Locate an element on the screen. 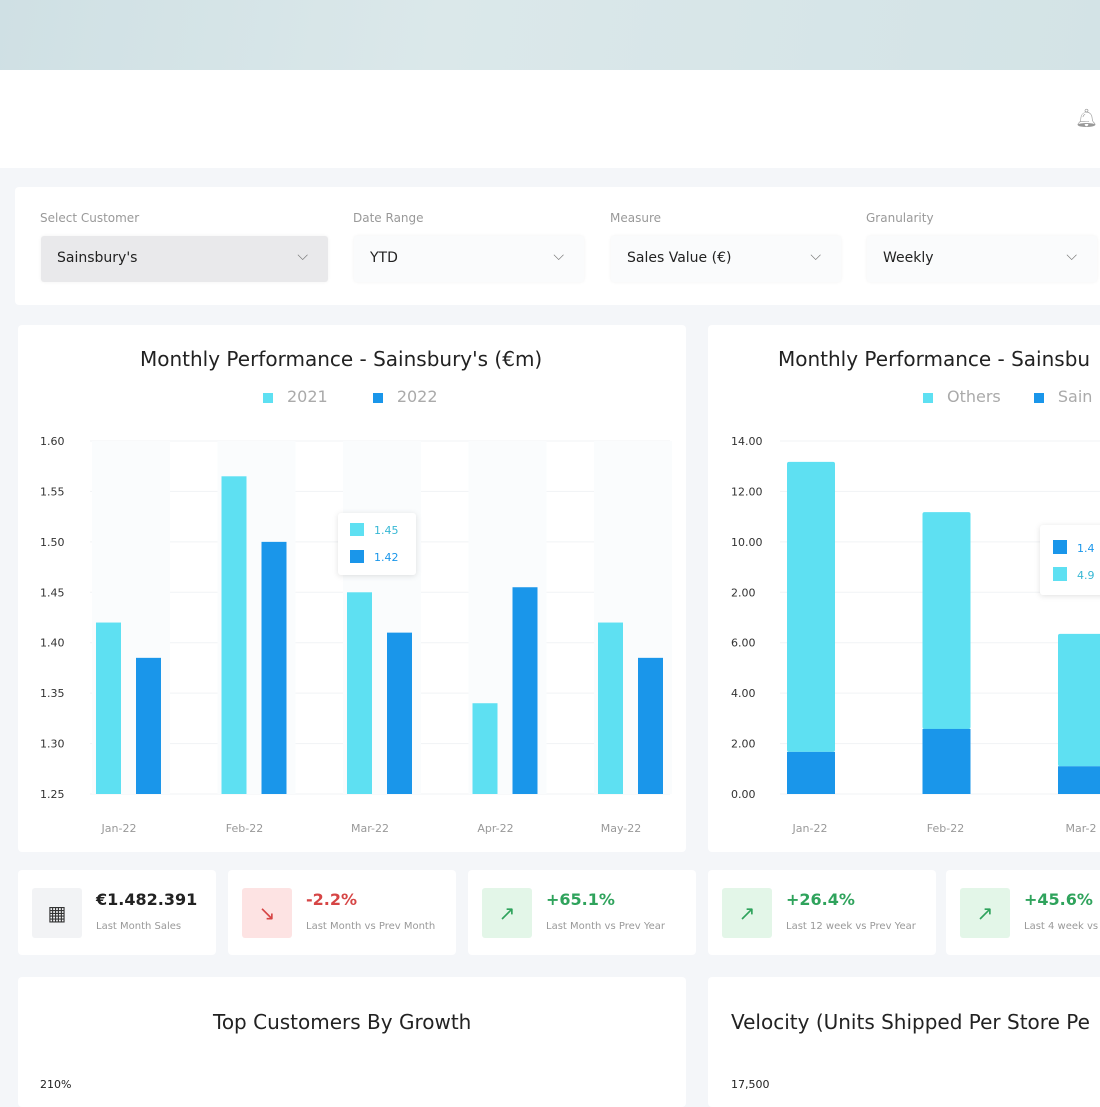  y-tick-label: 1.45 is located at coordinates (52, 592).